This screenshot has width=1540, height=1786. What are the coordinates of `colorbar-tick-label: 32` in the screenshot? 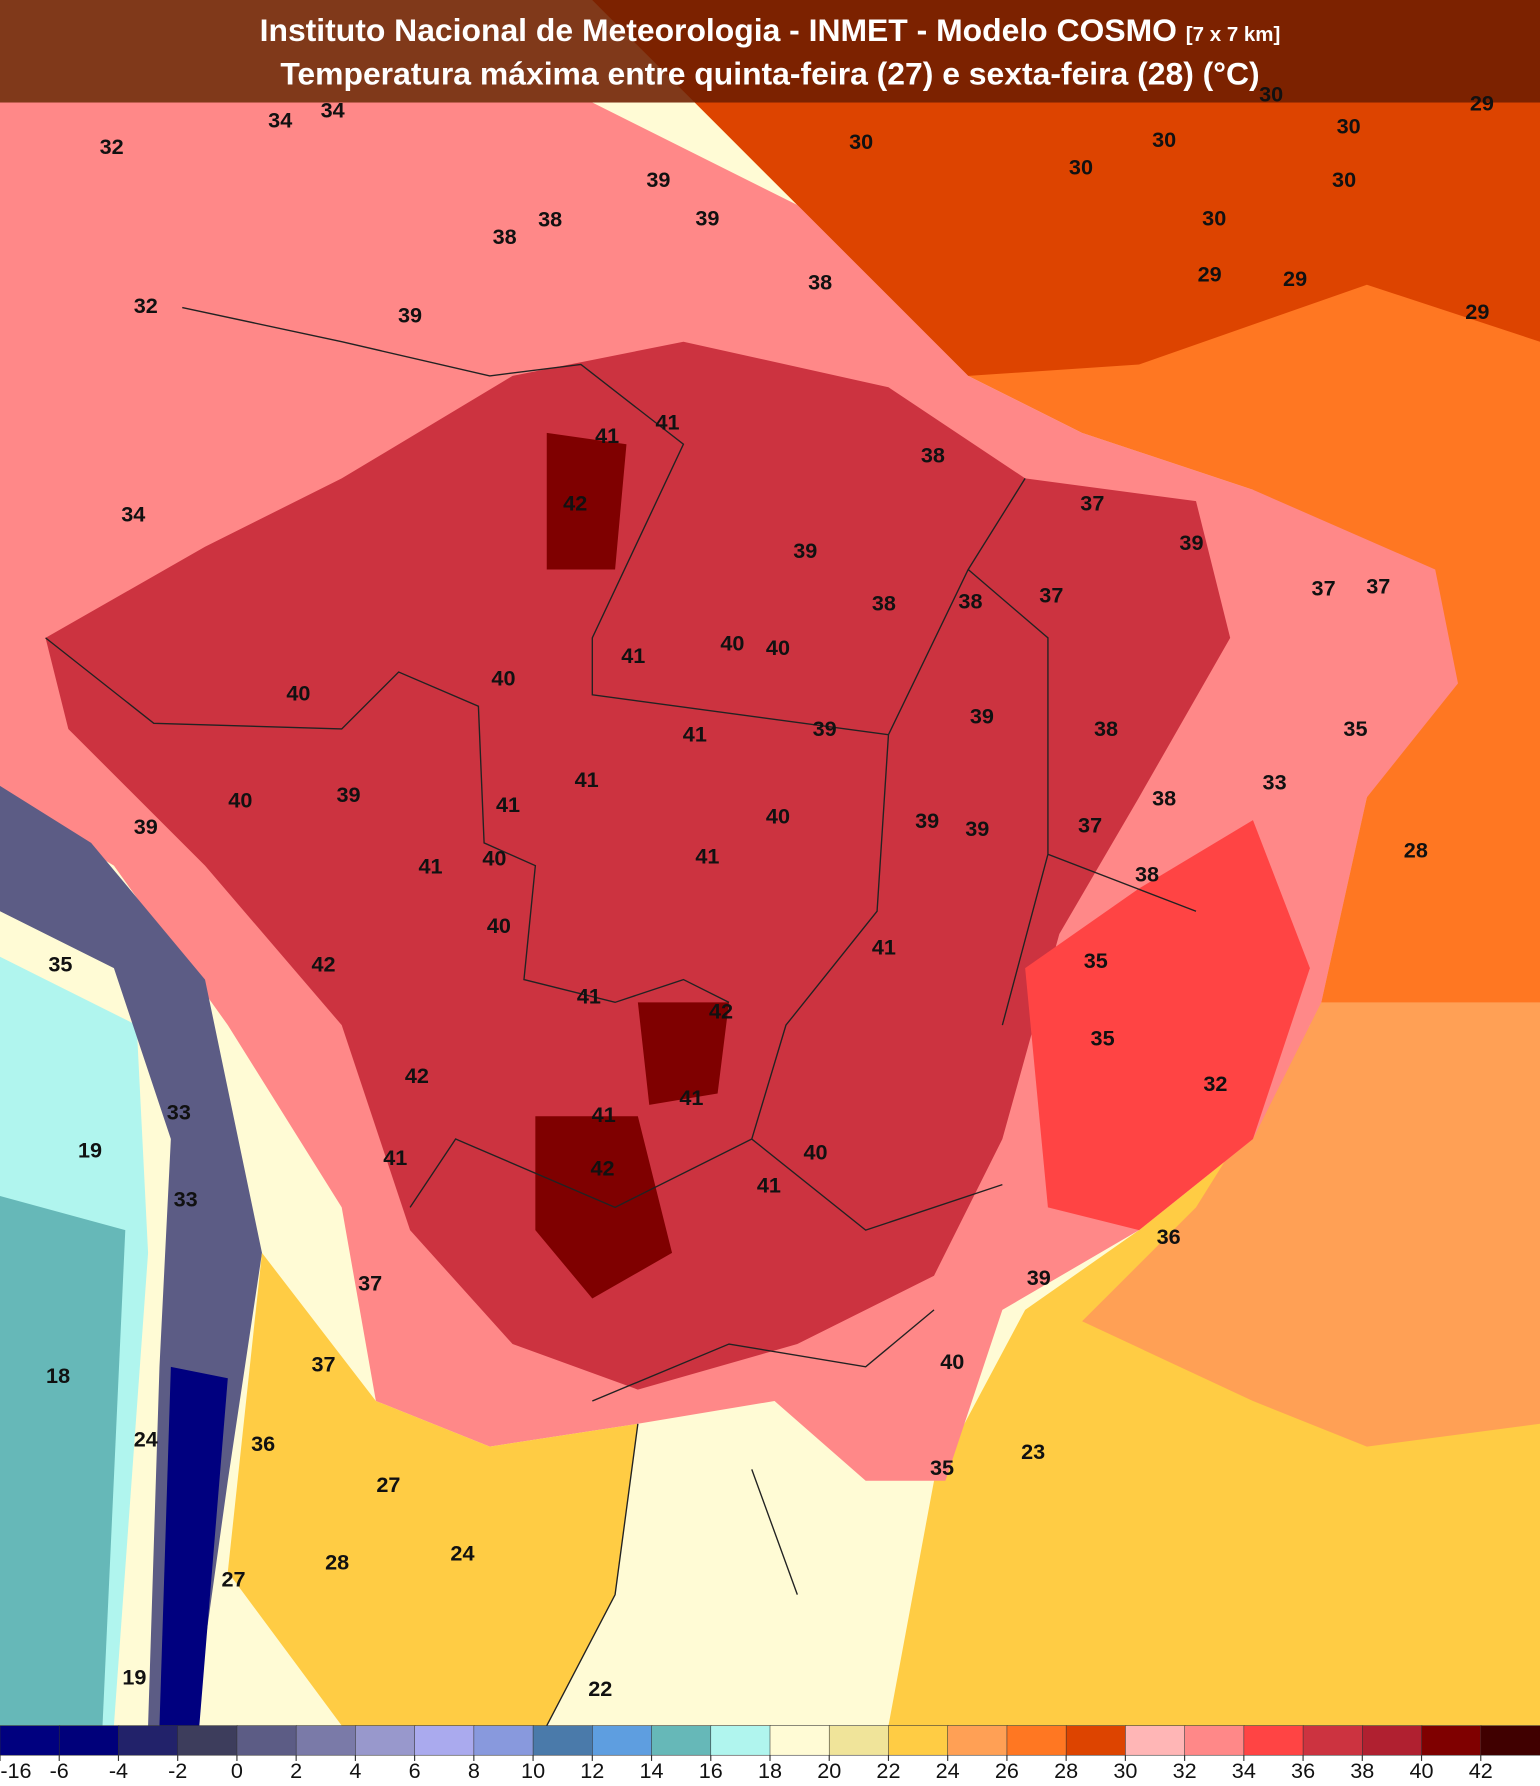 It's located at (1185, 1770).